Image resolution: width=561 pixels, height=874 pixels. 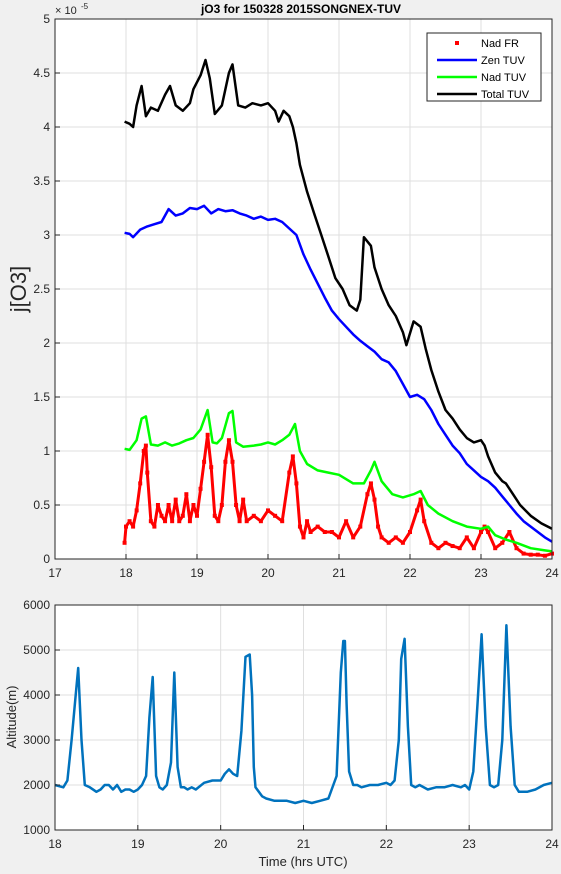 What do you see at coordinates (500, 44) in the screenshot?
I see `legend-label-nad-fr: Nad FR` at bounding box center [500, 44].